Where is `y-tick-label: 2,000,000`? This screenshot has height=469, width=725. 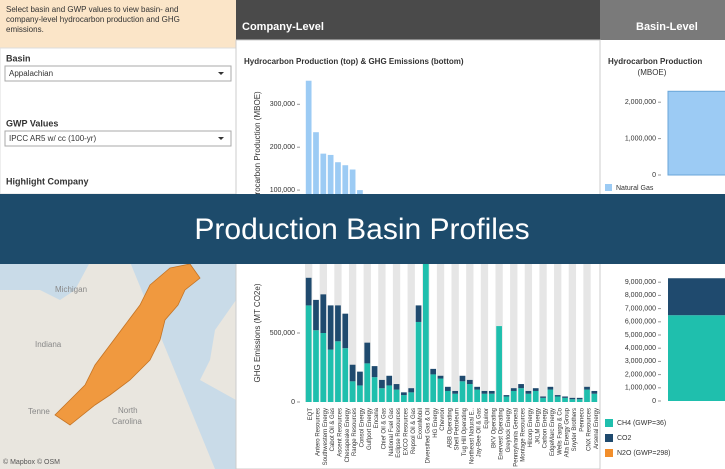
y-tick-label: 2,000,000 is located at coordinates (640, 102).